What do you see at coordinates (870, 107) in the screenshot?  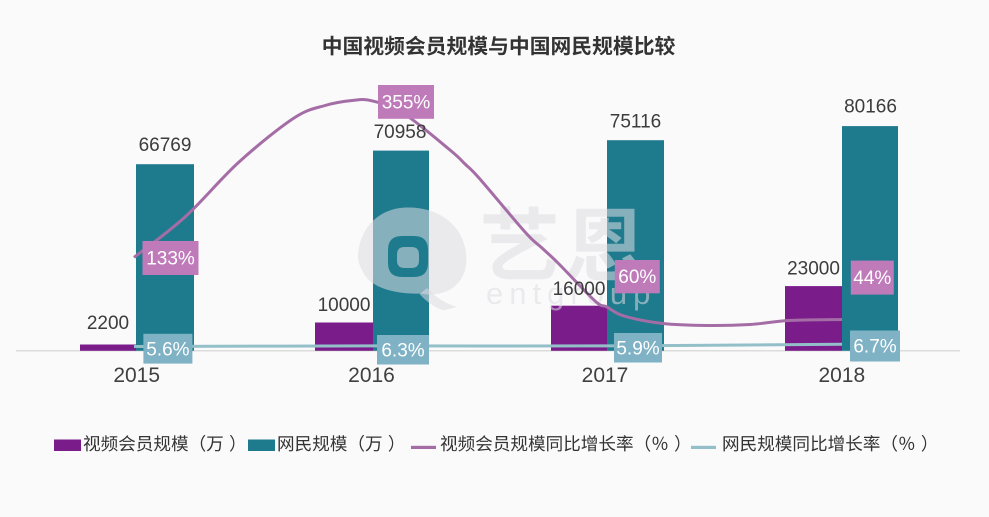 I see `svg-text: 80166` at bounding box center [870, 107].